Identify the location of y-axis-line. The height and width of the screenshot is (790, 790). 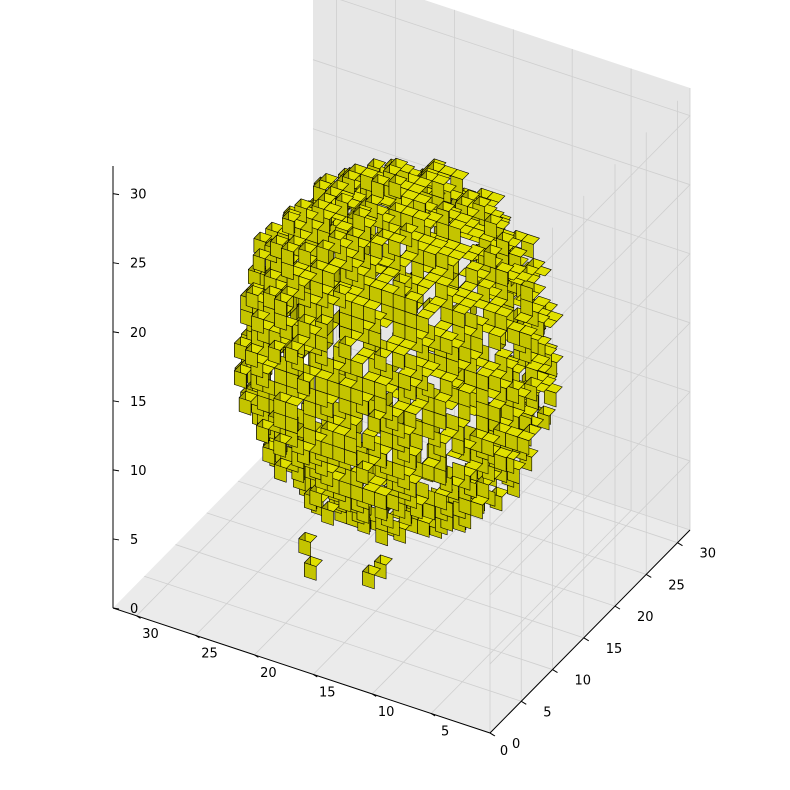
(590, 631).